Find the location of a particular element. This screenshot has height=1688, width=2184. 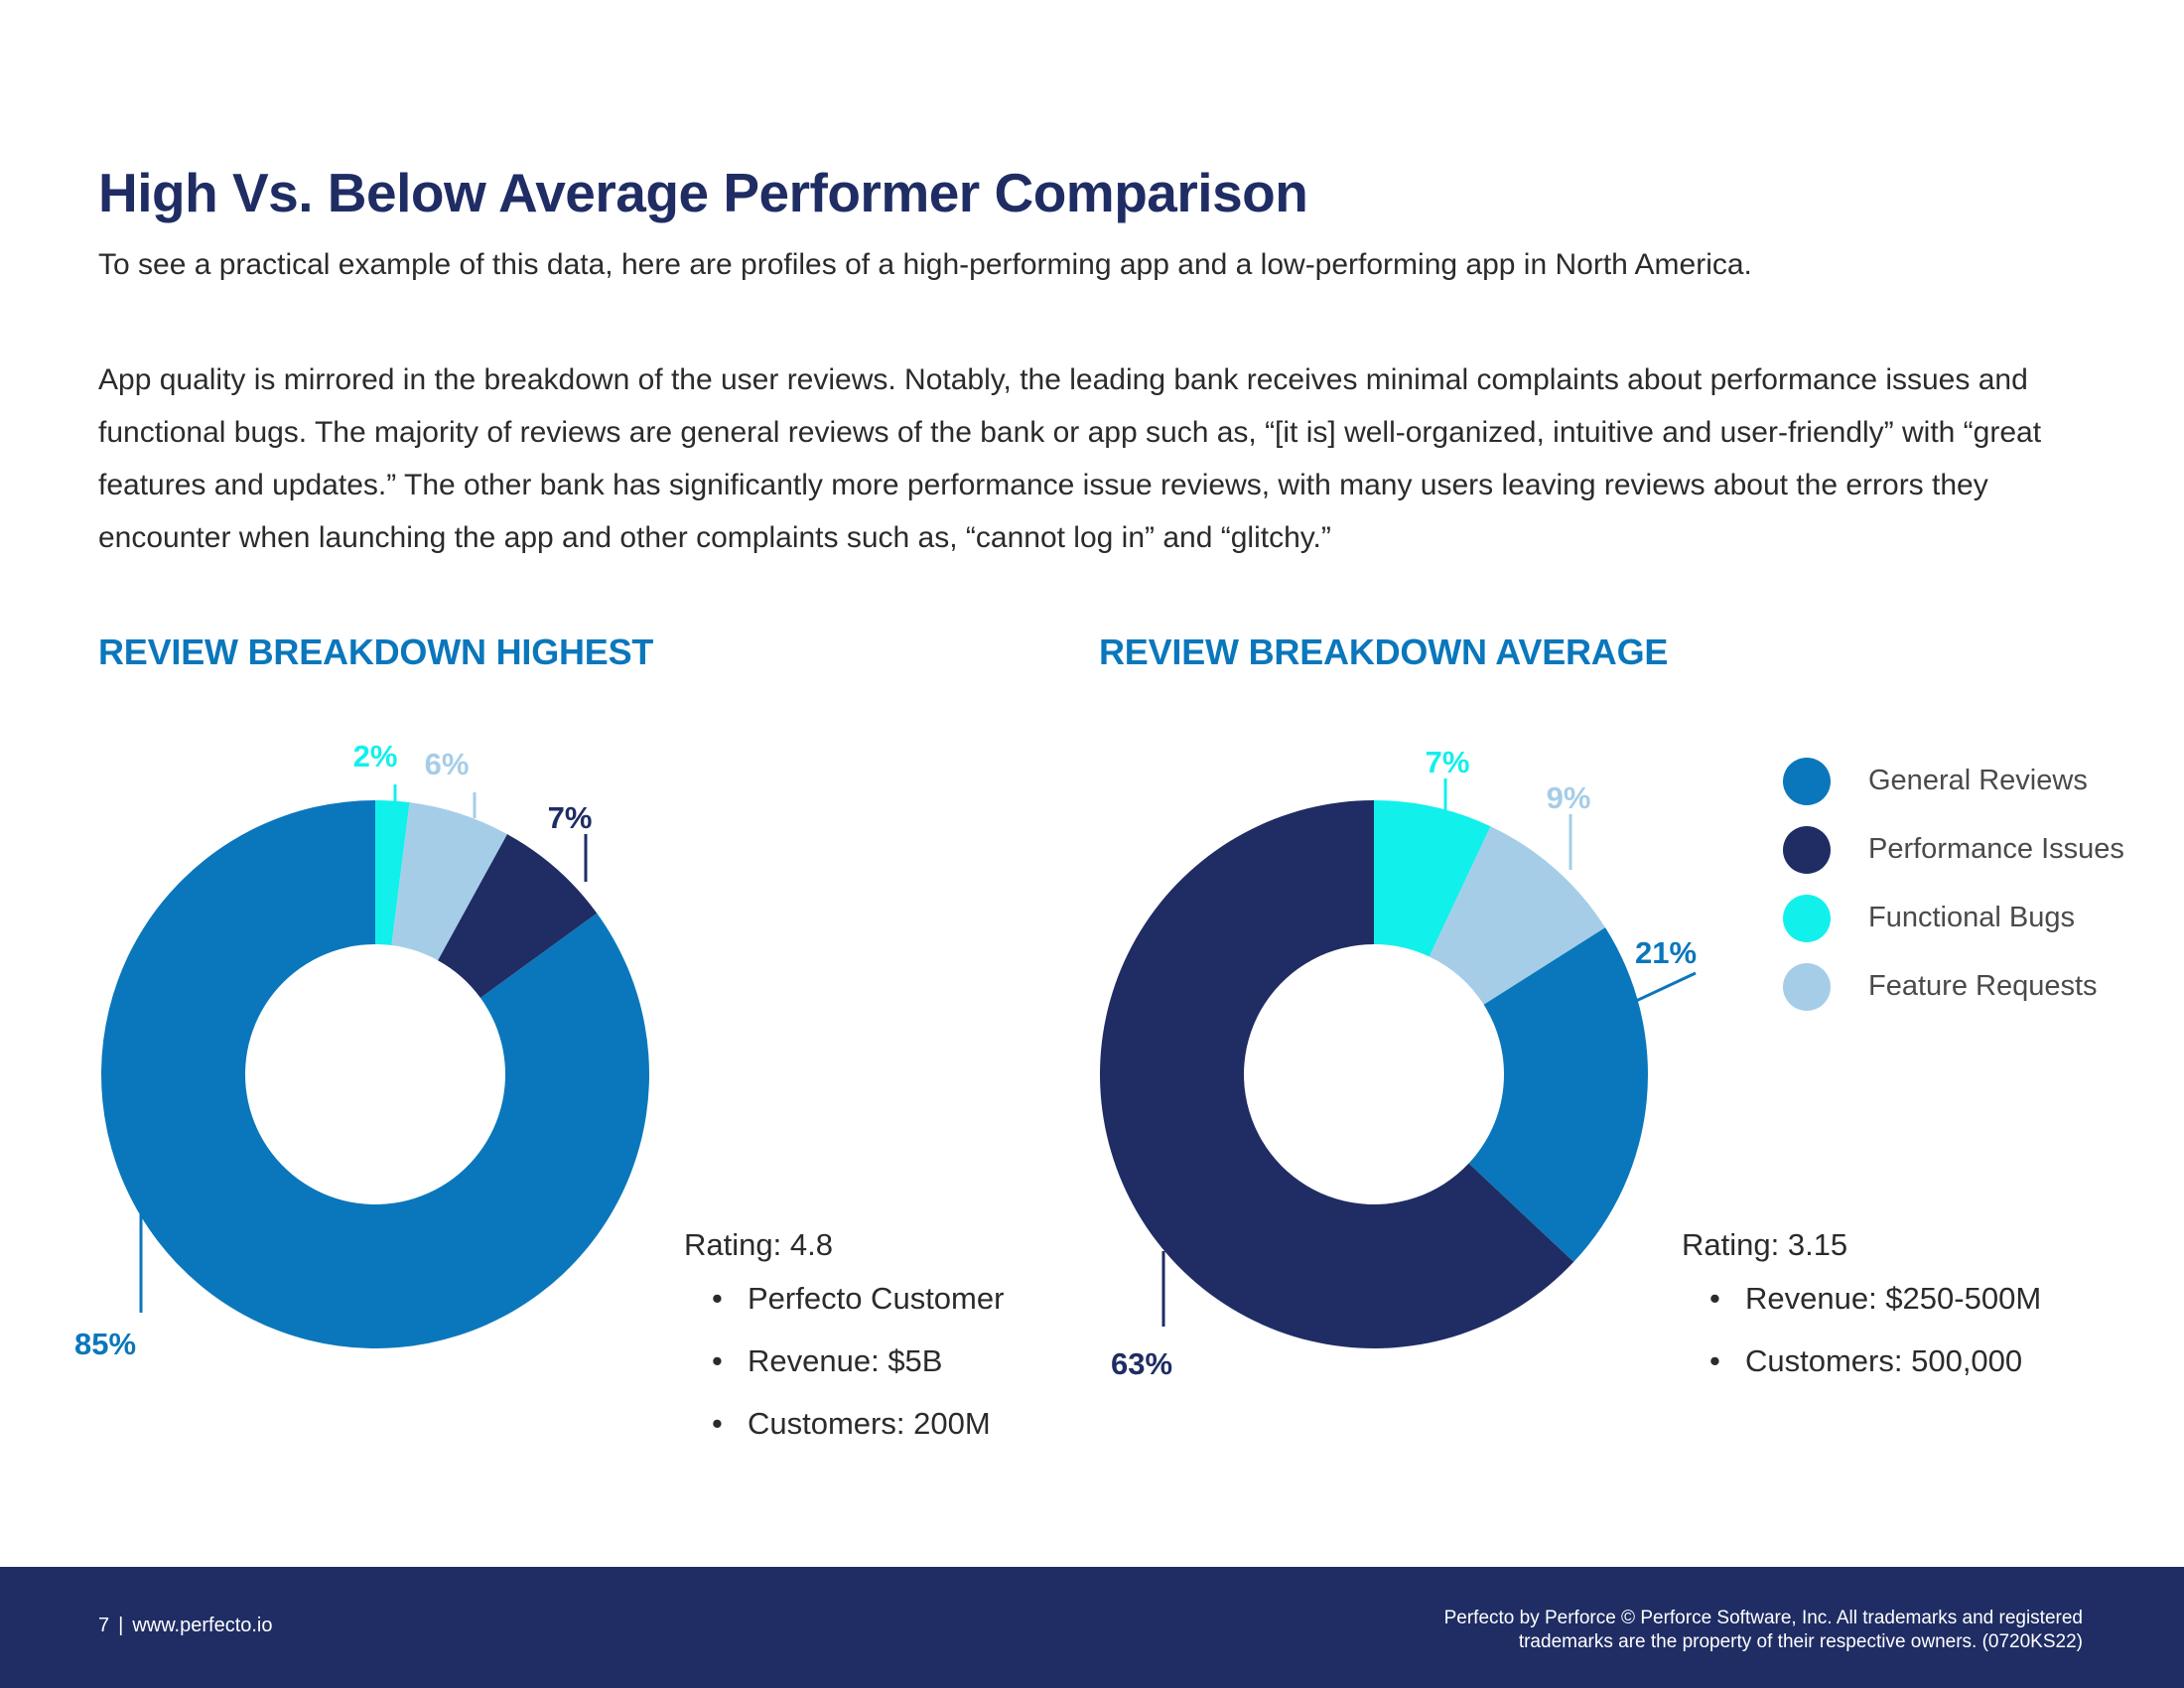

legend-swatch-functional-bugs is located at coordinates (1807, 918).